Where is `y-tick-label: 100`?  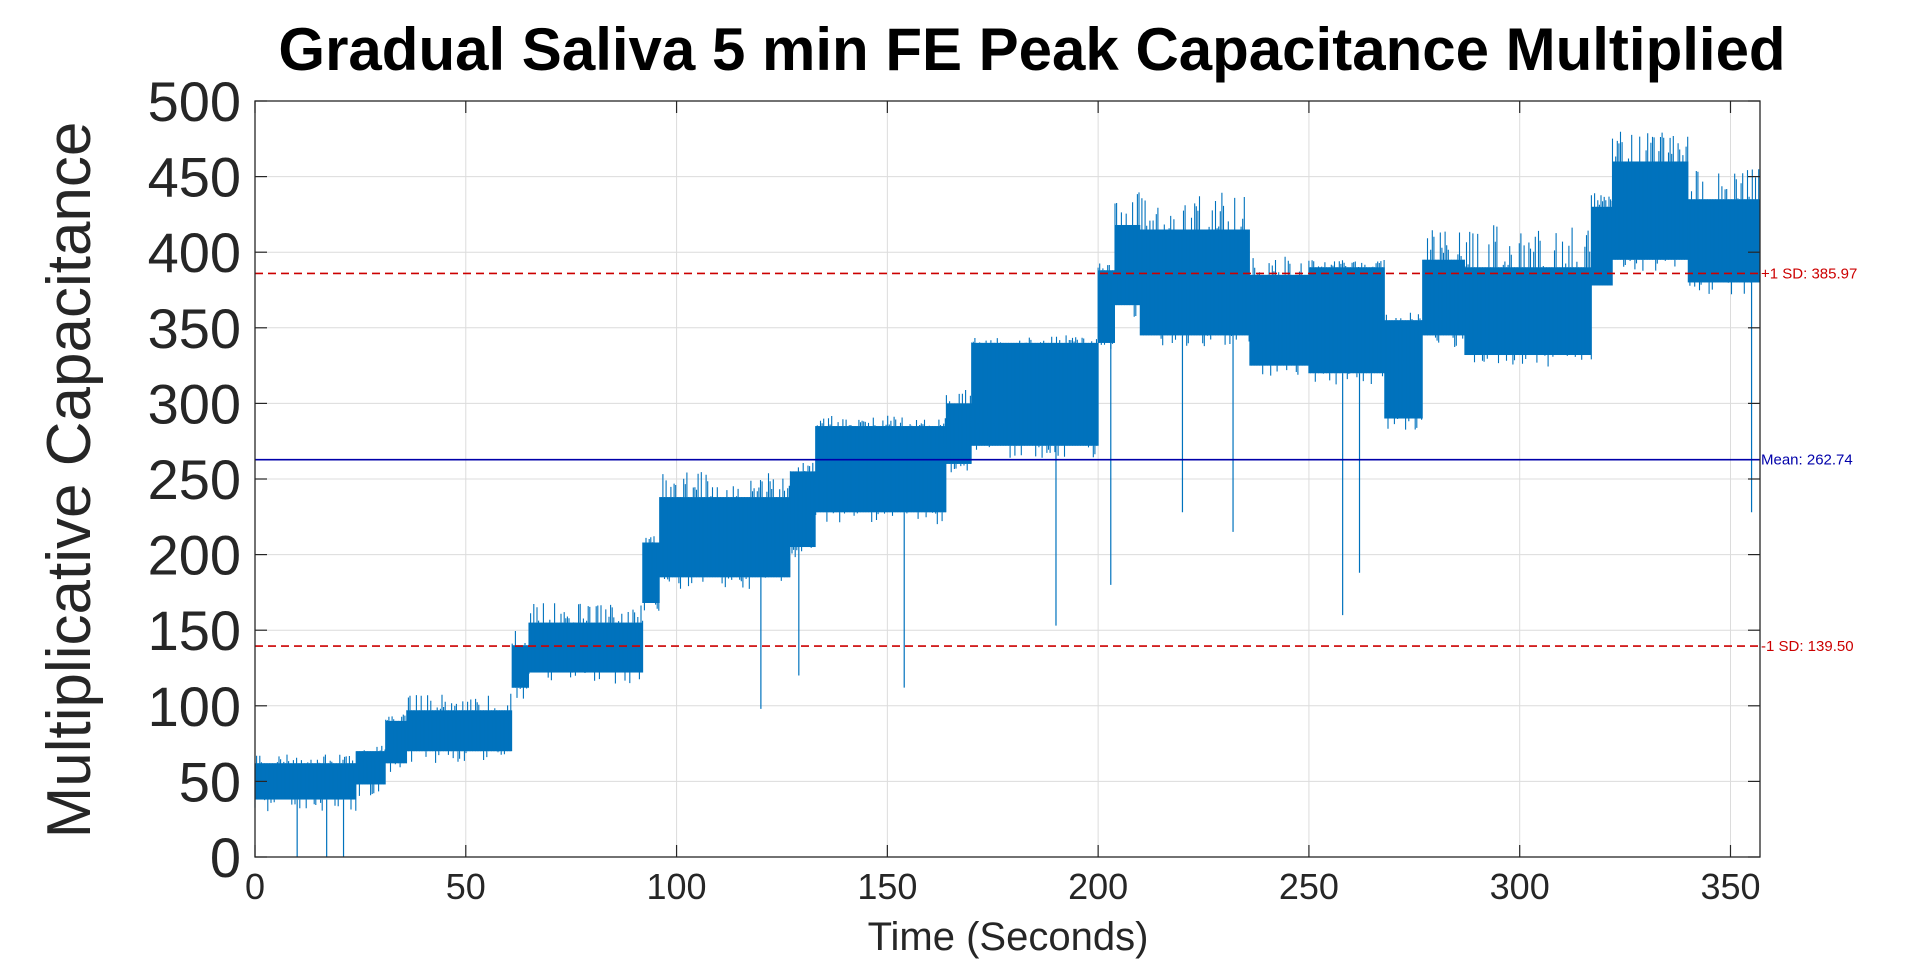 y-tick-label: 100 is located at coordinates (194, 706).